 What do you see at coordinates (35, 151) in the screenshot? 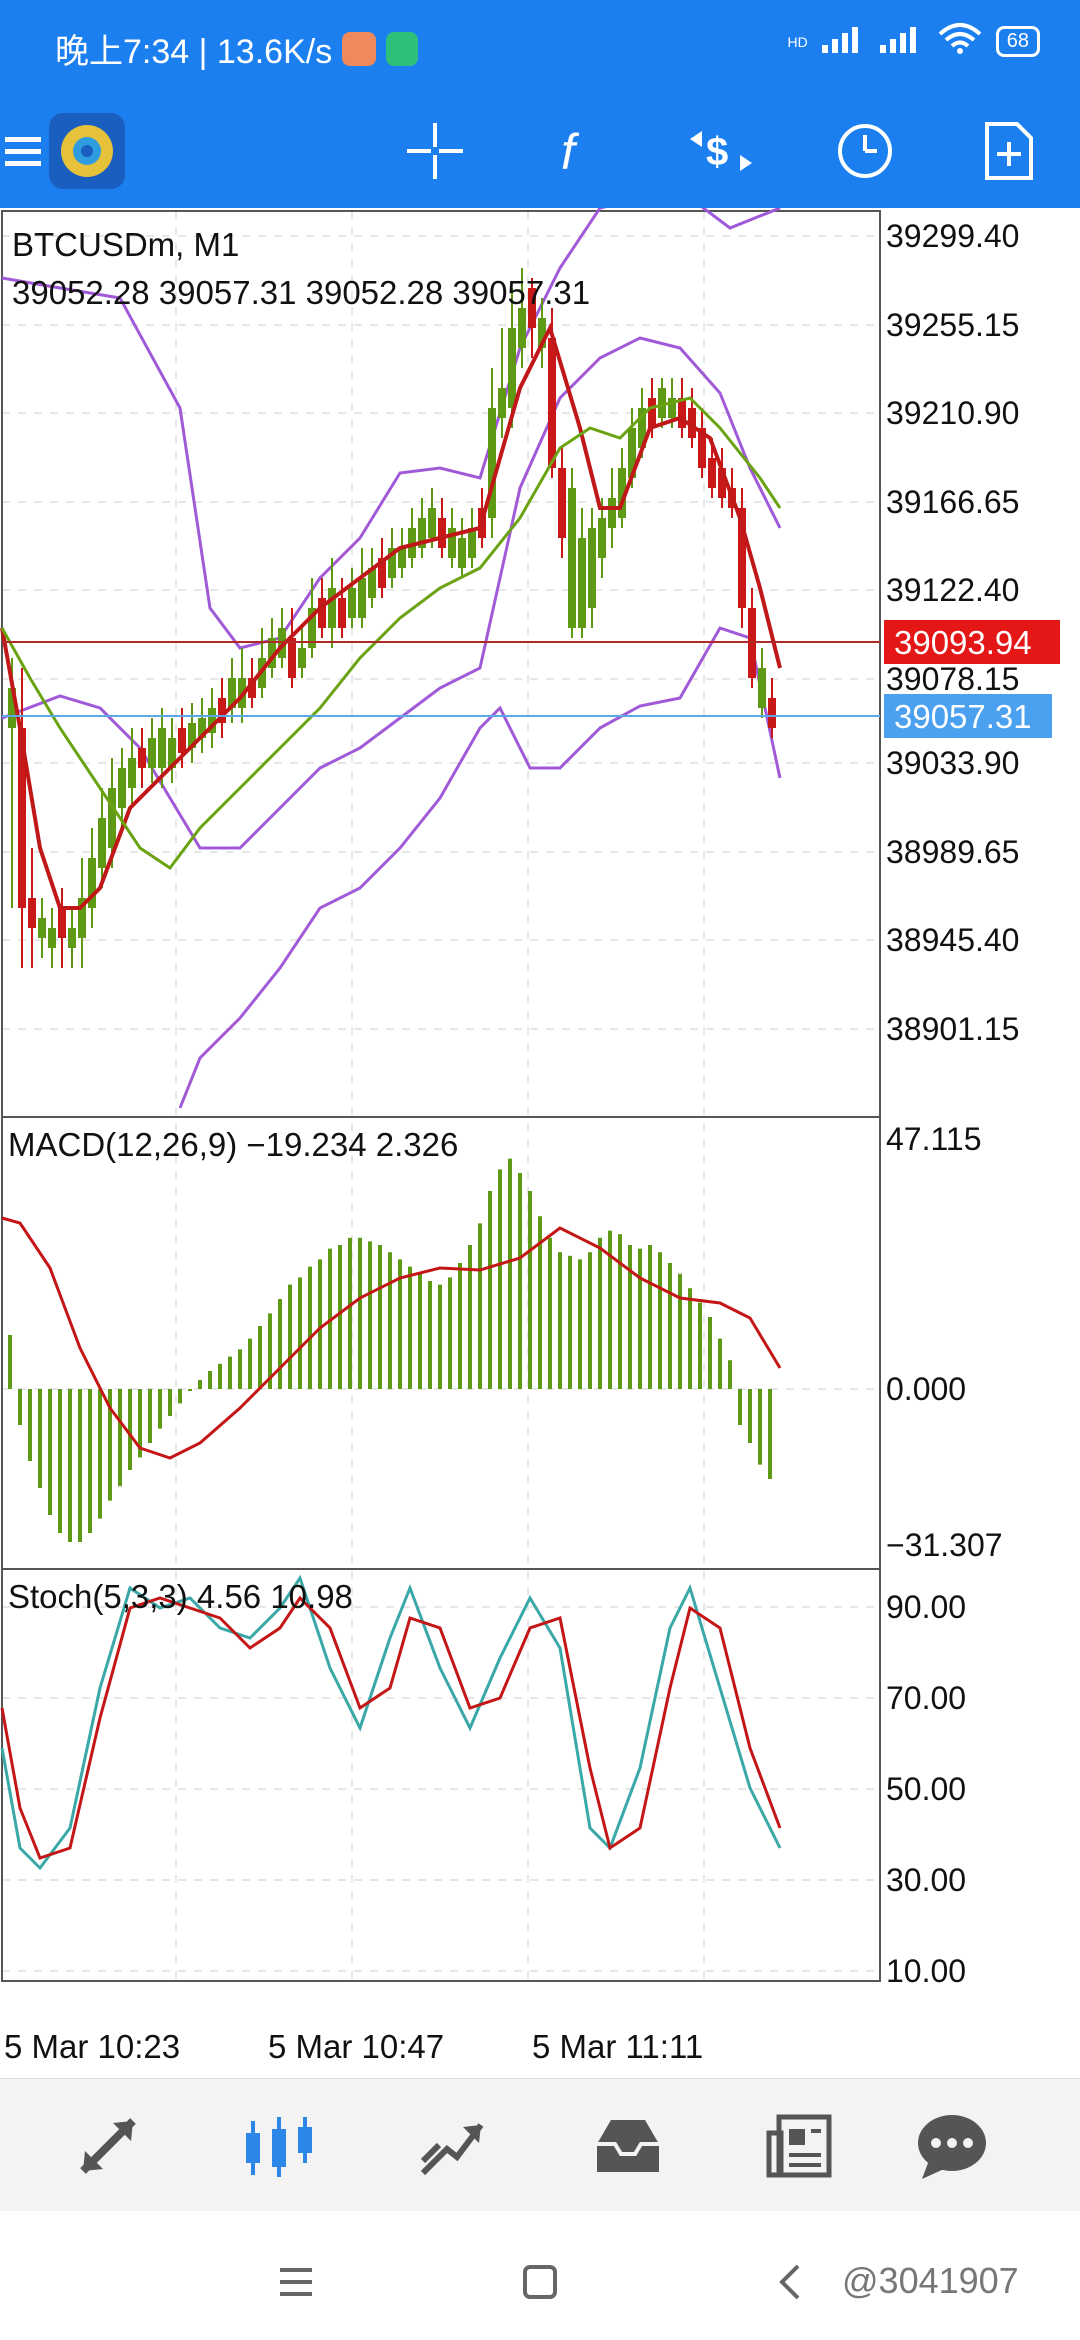
I see `menu-icon` at bounding box center [35, 151].